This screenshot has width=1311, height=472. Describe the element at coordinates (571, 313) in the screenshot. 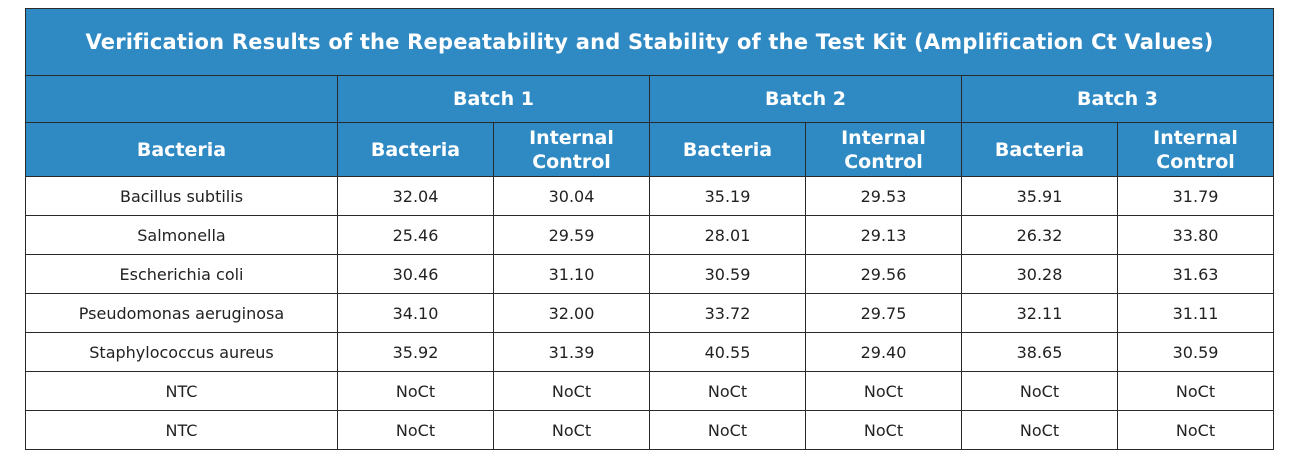

I see `table-cell: 32.00` at that location.